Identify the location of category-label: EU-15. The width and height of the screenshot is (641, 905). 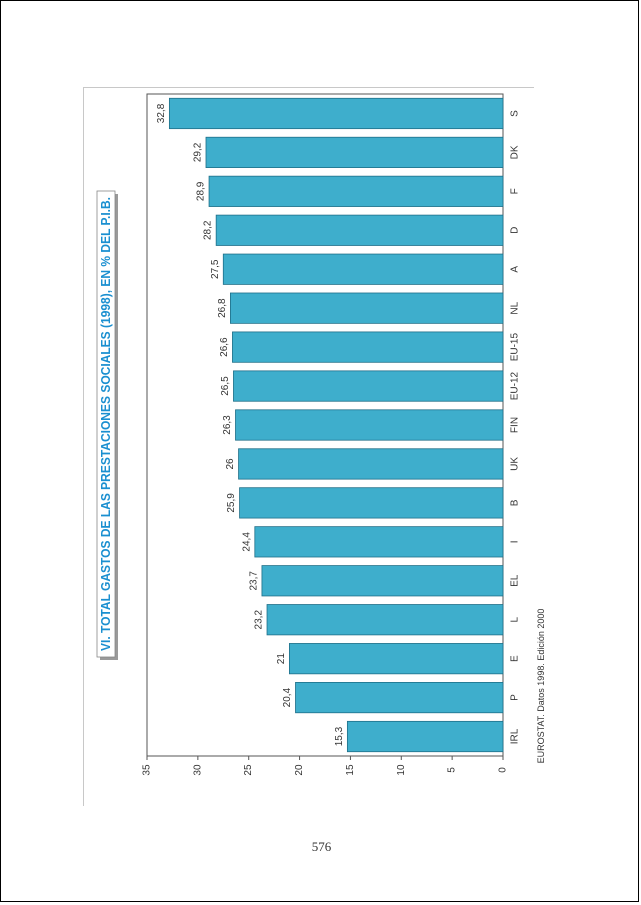
(515, 347).